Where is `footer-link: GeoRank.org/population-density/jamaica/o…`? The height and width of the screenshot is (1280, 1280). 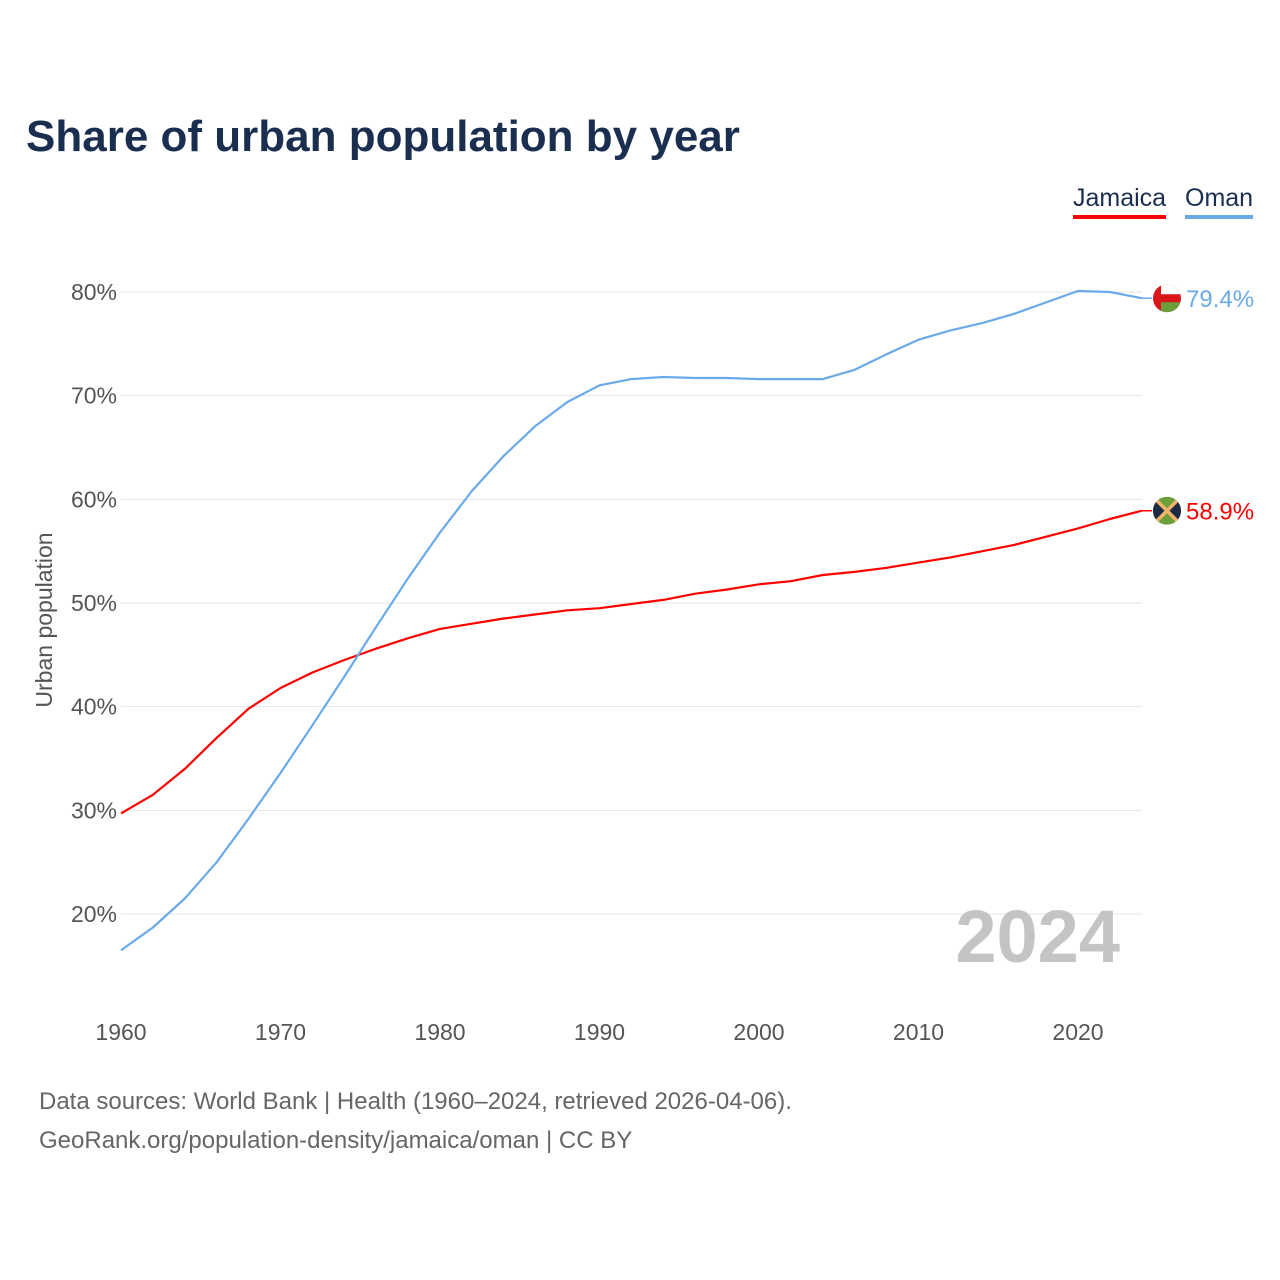
footer-link: GeoRank.org/population-density/jamaica/o… is located at coordinates (336, 1140).